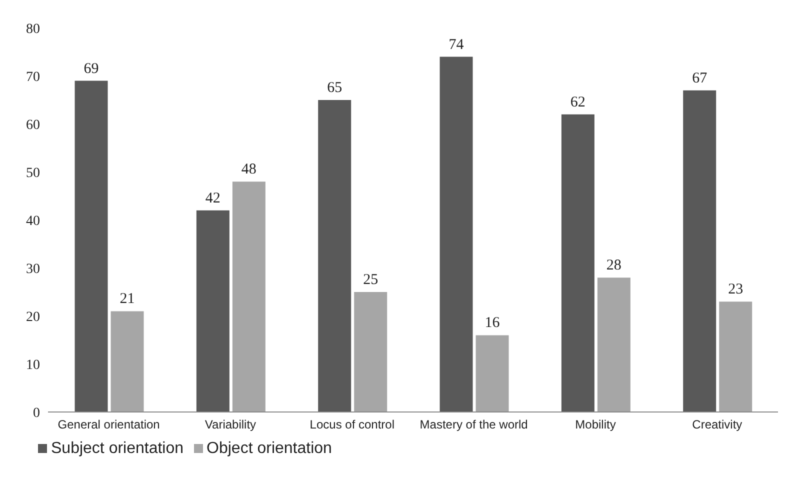 This screenshot has width=799, height=479. I want to click on data-label: 67, so click(700, 78).